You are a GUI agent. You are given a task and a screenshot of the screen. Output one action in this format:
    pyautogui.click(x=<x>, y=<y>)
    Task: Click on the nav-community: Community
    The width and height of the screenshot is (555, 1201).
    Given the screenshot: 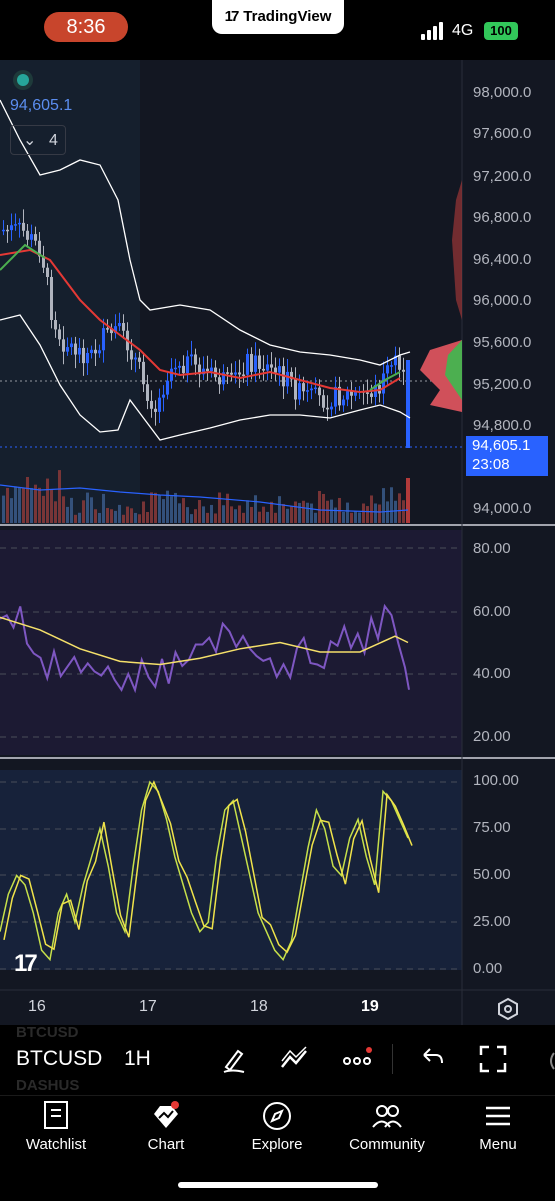 What is the action you would take?
    pyautogui.click(x=387, y=1126)
    